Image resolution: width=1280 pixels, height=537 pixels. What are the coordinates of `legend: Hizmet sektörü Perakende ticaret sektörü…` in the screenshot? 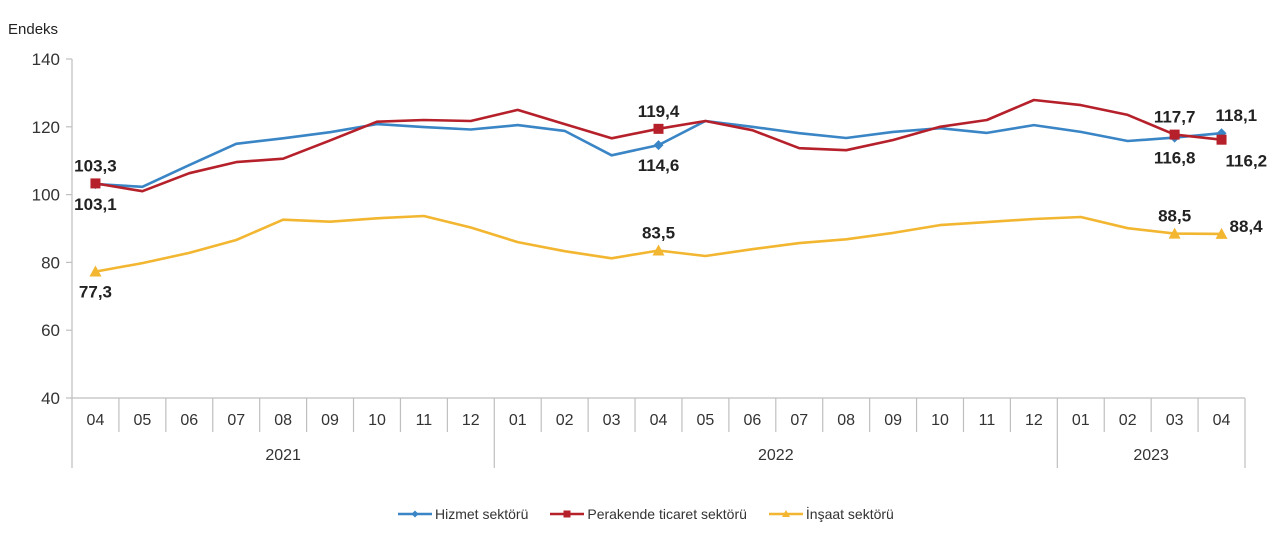 It's located at (646, 514).